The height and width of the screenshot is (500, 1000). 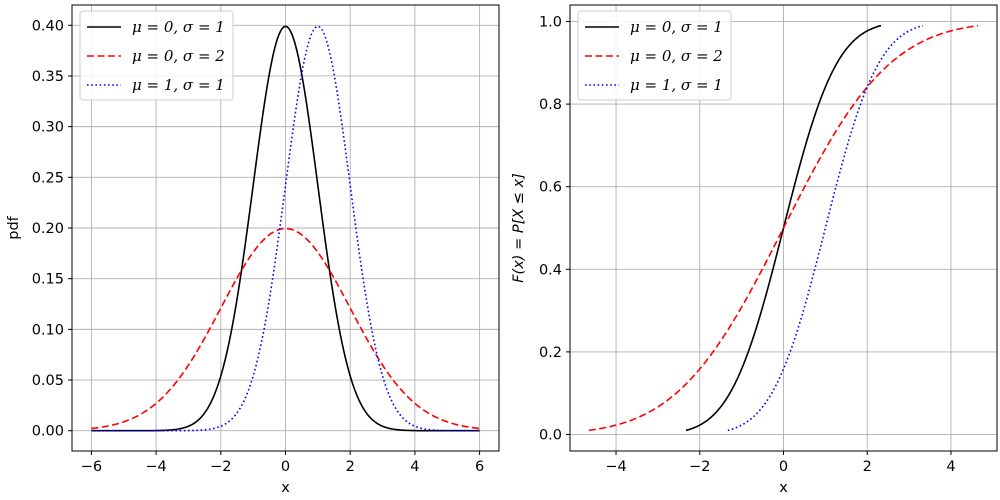 What do you see at coordinates (414, 467) in the screenshot?
I see `pdf-xtick-label: 4` at bounding box center [414, 467].